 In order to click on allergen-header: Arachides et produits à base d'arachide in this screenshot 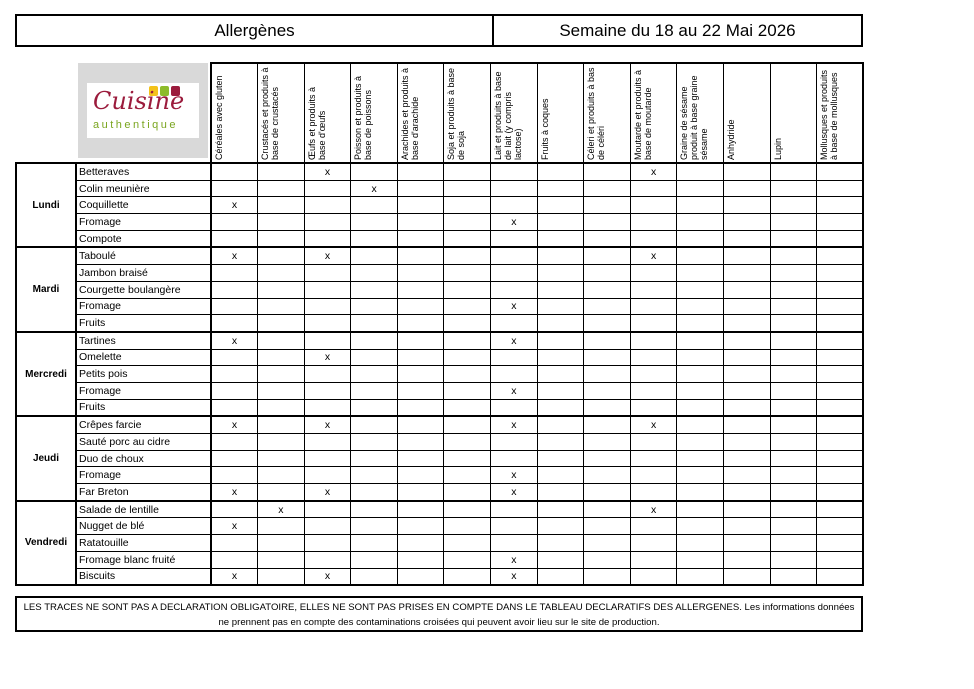, I will do `click(420, 113)`.